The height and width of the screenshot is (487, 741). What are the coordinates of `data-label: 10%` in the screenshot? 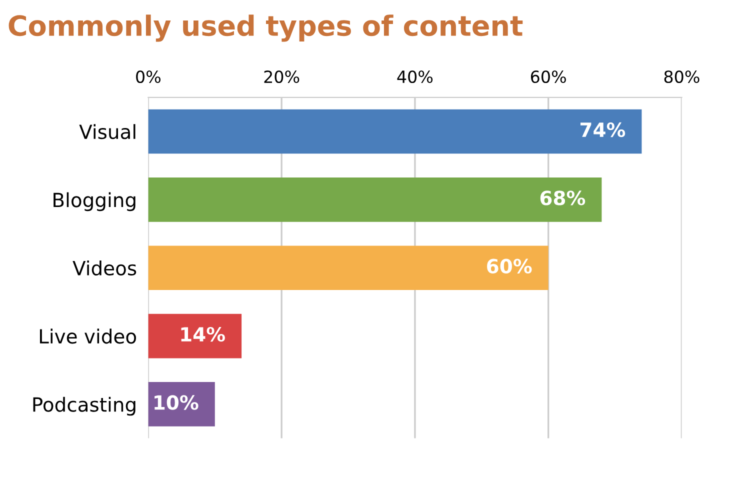 It's located at (176, 402).